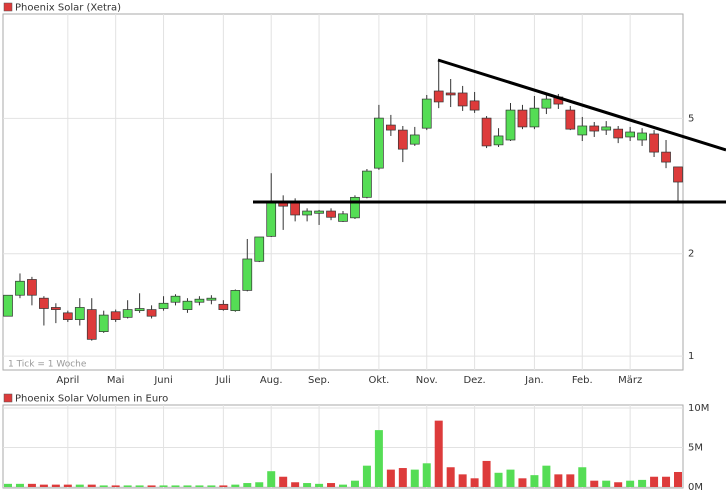 The height and width of the screenshot is (496, 726). Describe the element at coordinates (91, 399) in the screenshot. I see `legend-label: Phoenix Solar Volumen in Euro` at that location.